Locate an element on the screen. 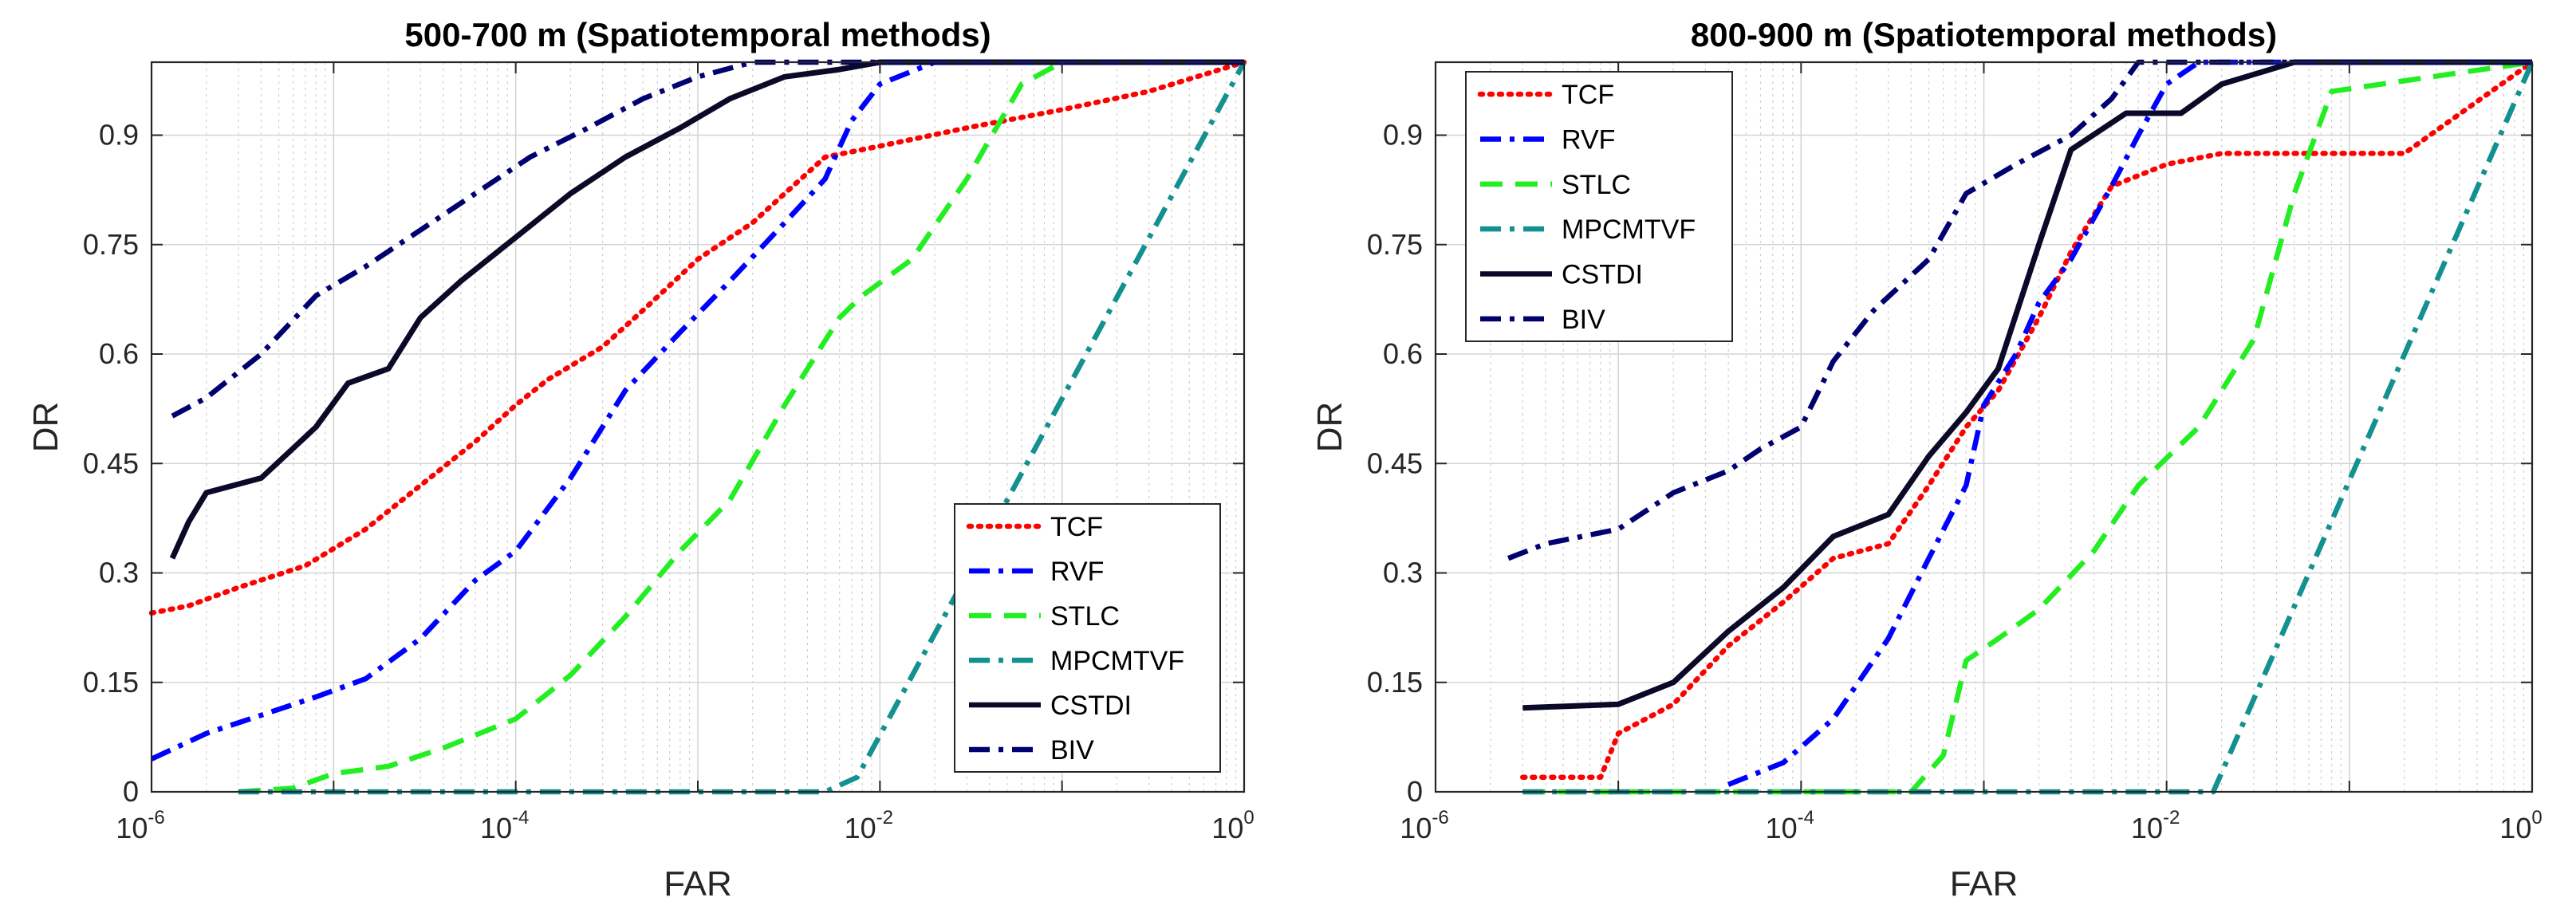  chart-title: 500-700 m (Spatiotemporal methods) is located at coordinates (697, 34).